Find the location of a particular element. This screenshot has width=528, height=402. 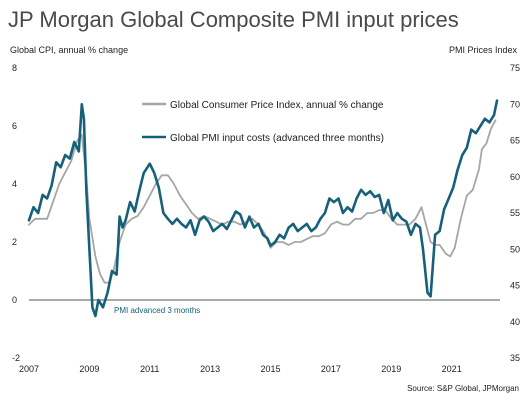

right-tick-label: 60 is located at coordinates (515, 177).